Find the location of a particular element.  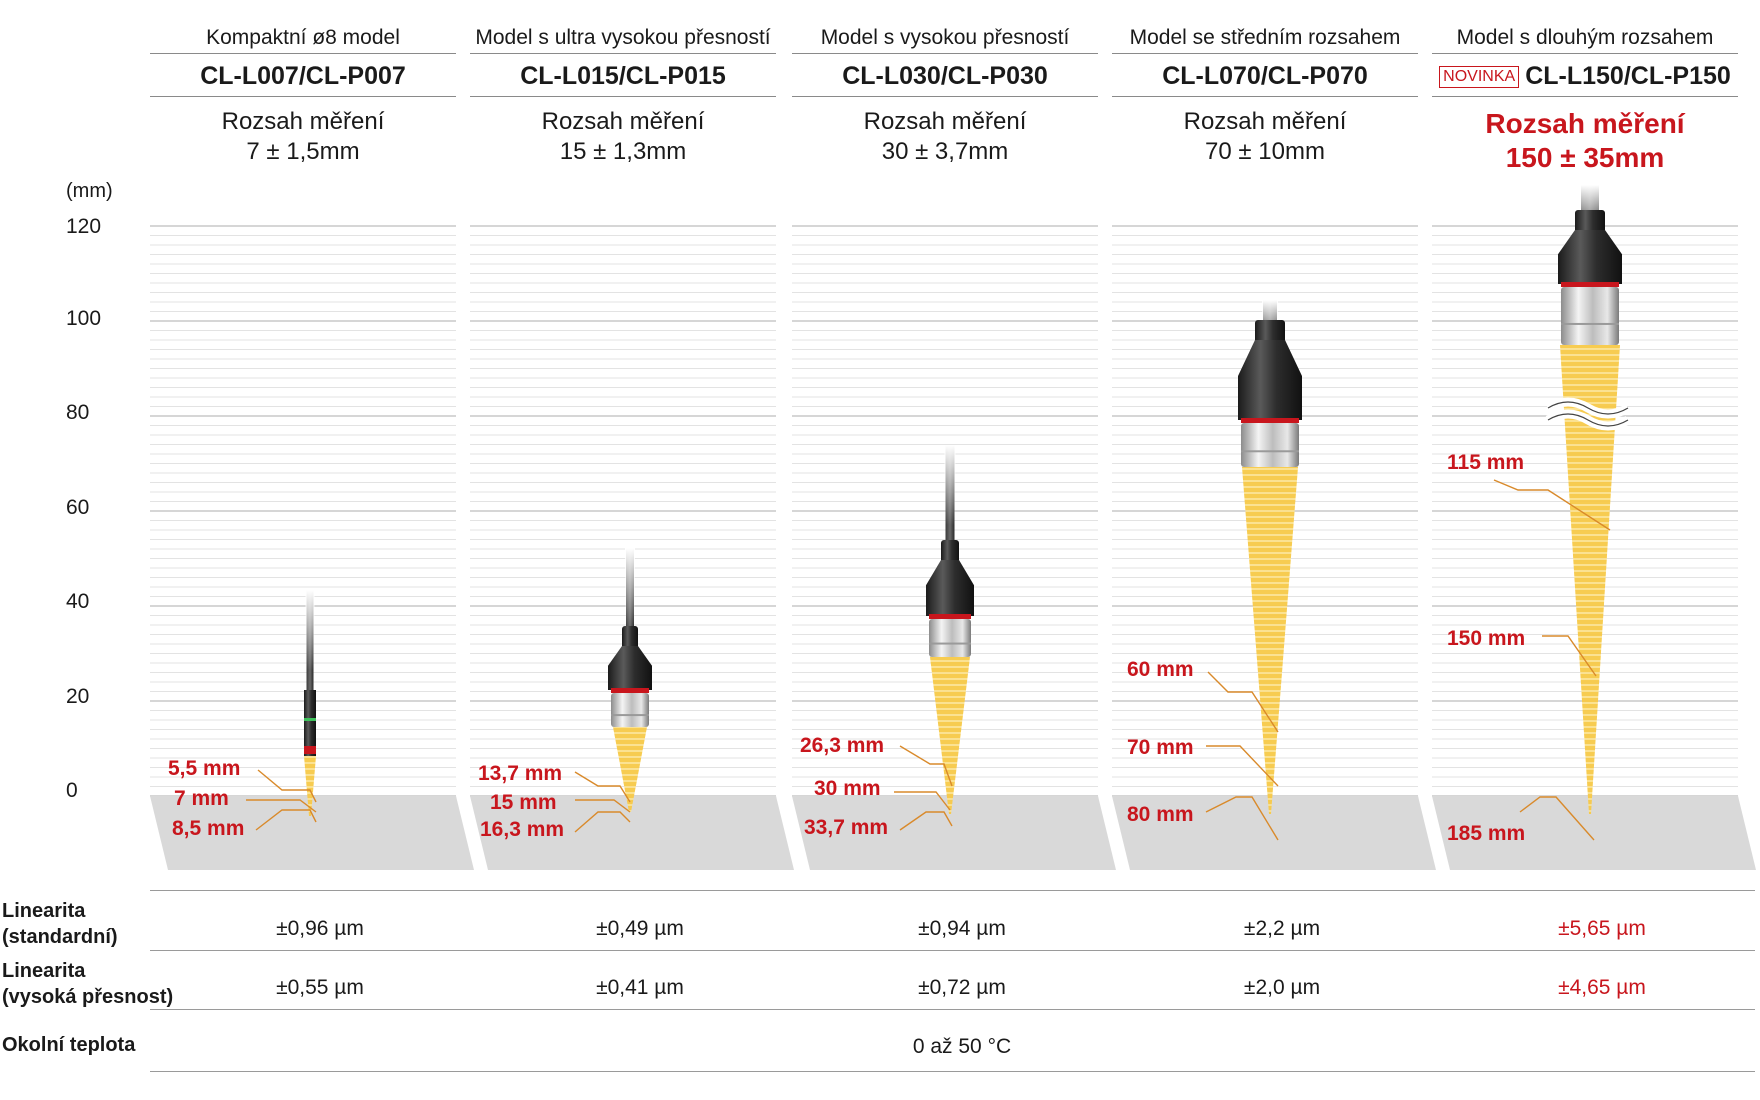

y-tick: 0 is located at coordinates (72, 790).